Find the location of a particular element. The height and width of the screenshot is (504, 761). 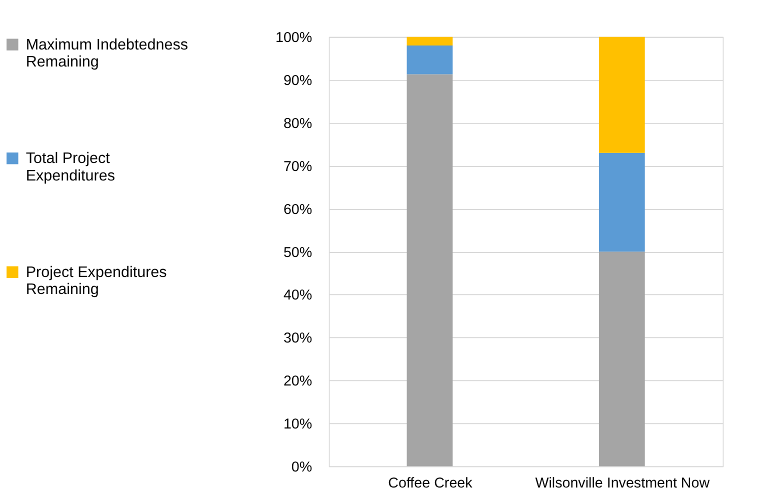

y-tick-label: 90% is located at coordinates (297, 81).